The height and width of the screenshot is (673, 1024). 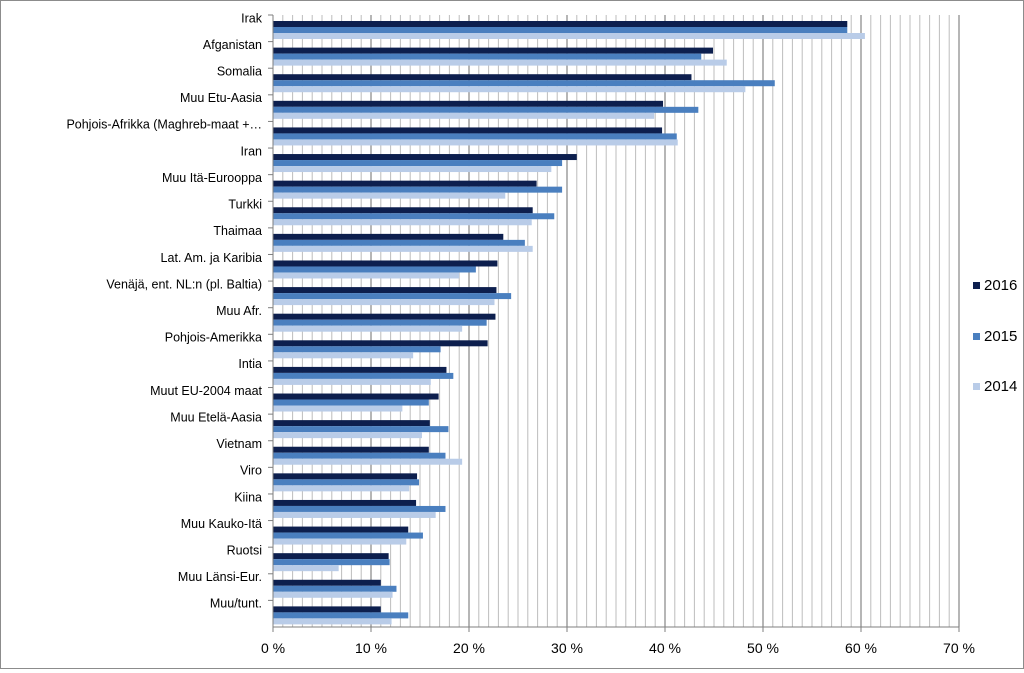 I want to click on category-label: Lat. Am. ja Karibia, so click(x=211, y=258).